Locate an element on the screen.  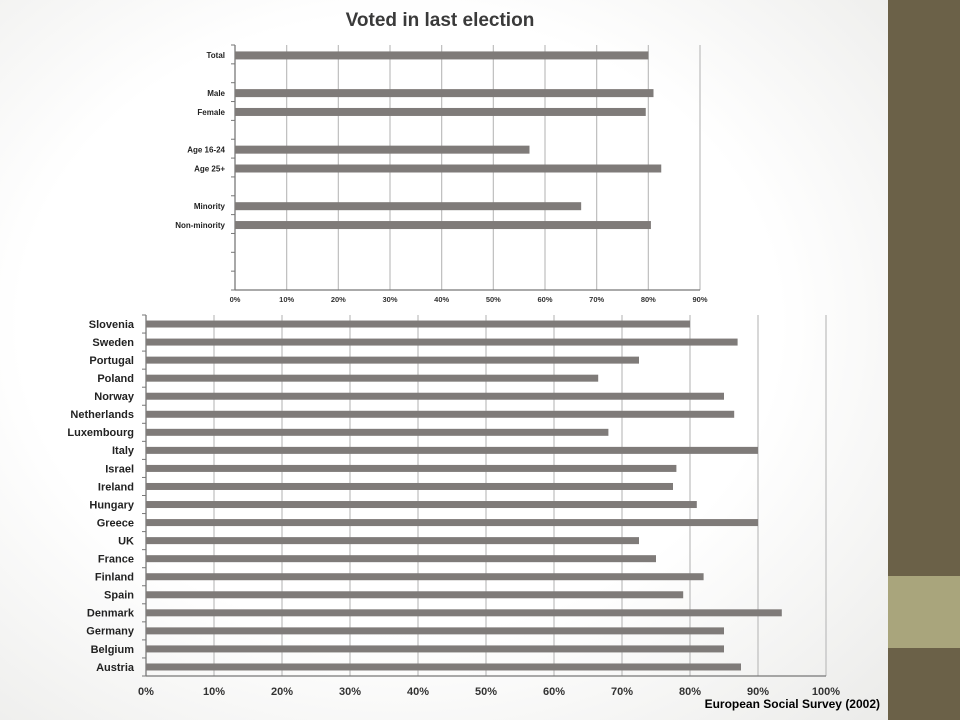
x-tick-label: 100% is located at coordinates (826, 692).